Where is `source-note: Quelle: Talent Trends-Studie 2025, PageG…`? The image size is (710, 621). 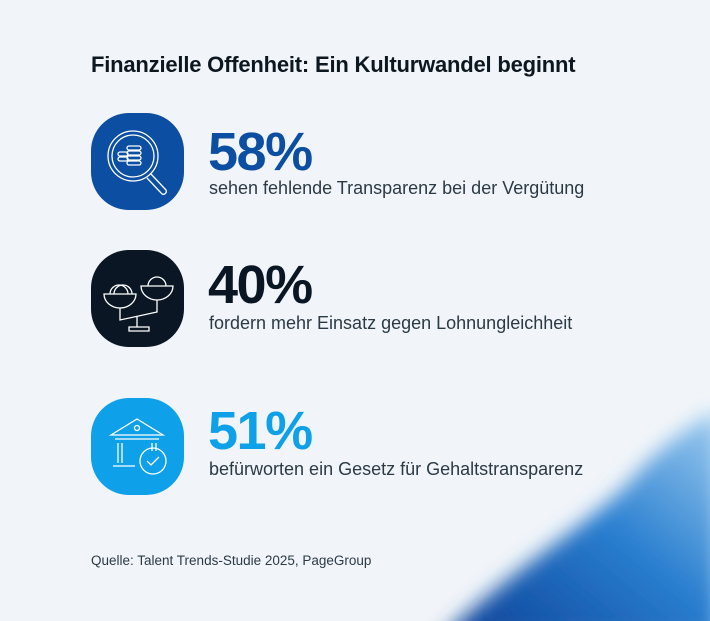 source-note: Quelle: Talent Trends-Studie 2025, PageG… is located at coordinates (231, 560).